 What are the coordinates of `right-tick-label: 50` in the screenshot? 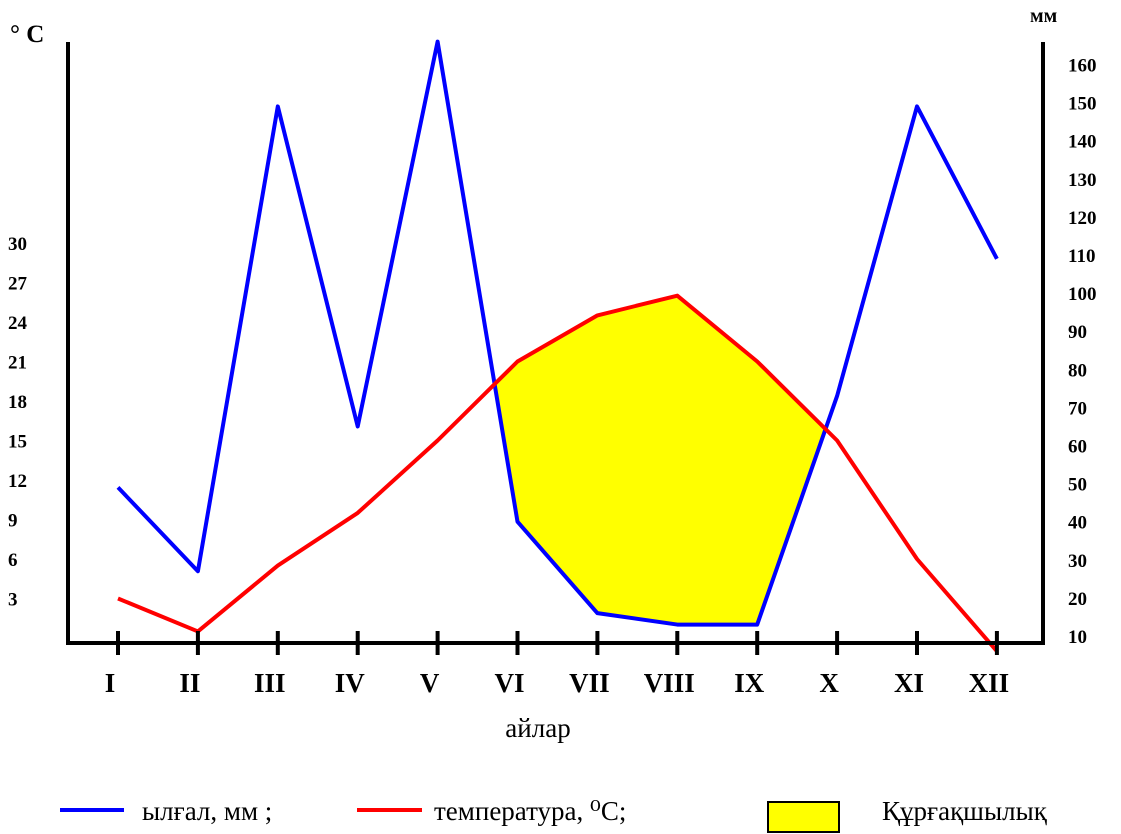 It's located at (1077, 485).